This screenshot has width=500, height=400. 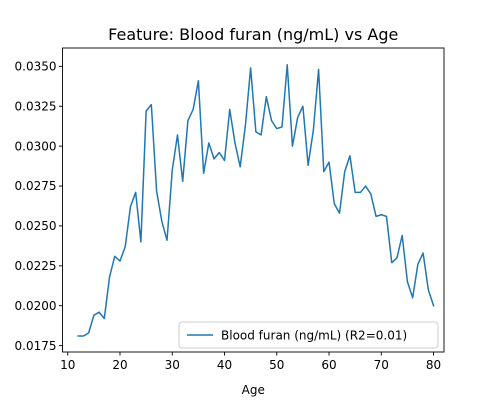 What do you see at coordinates (328, 365) in the screenshot?
I see `x-tick-label: 60` at bounding box center [328, 365].